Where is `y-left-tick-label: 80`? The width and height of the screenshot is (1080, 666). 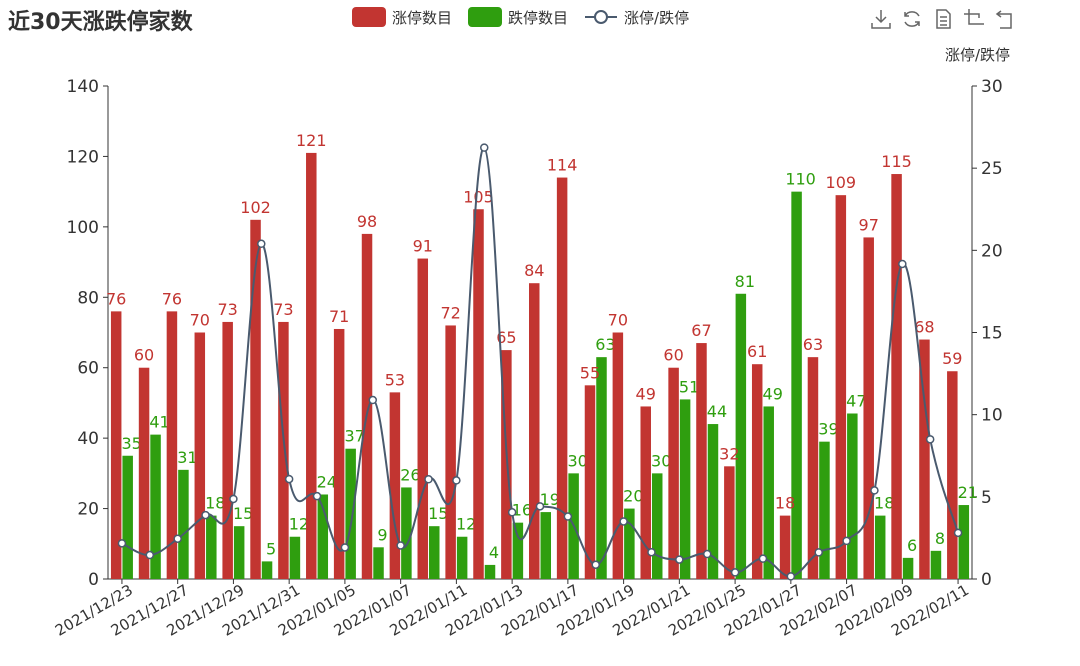
y-left-tick-label: 80 is located at coordinates (88, 298).